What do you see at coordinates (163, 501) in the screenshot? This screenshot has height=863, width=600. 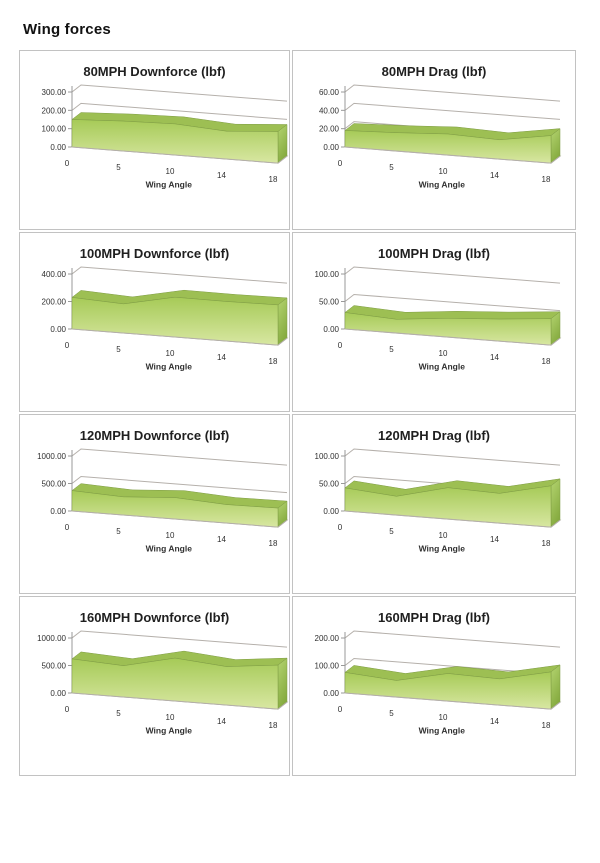 I see `chart-canvas-120mph-downforce: 0.00 500.00 1000.00 0 5 10 14 18 Wing Angle` at bounding box center [163, 501].